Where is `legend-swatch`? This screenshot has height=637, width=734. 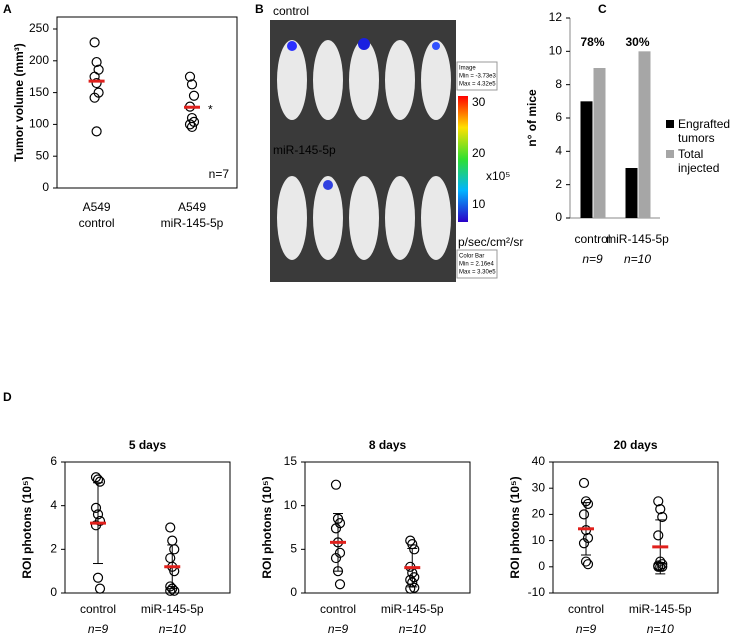
legend-swatch is located at coordinates (670, 154).